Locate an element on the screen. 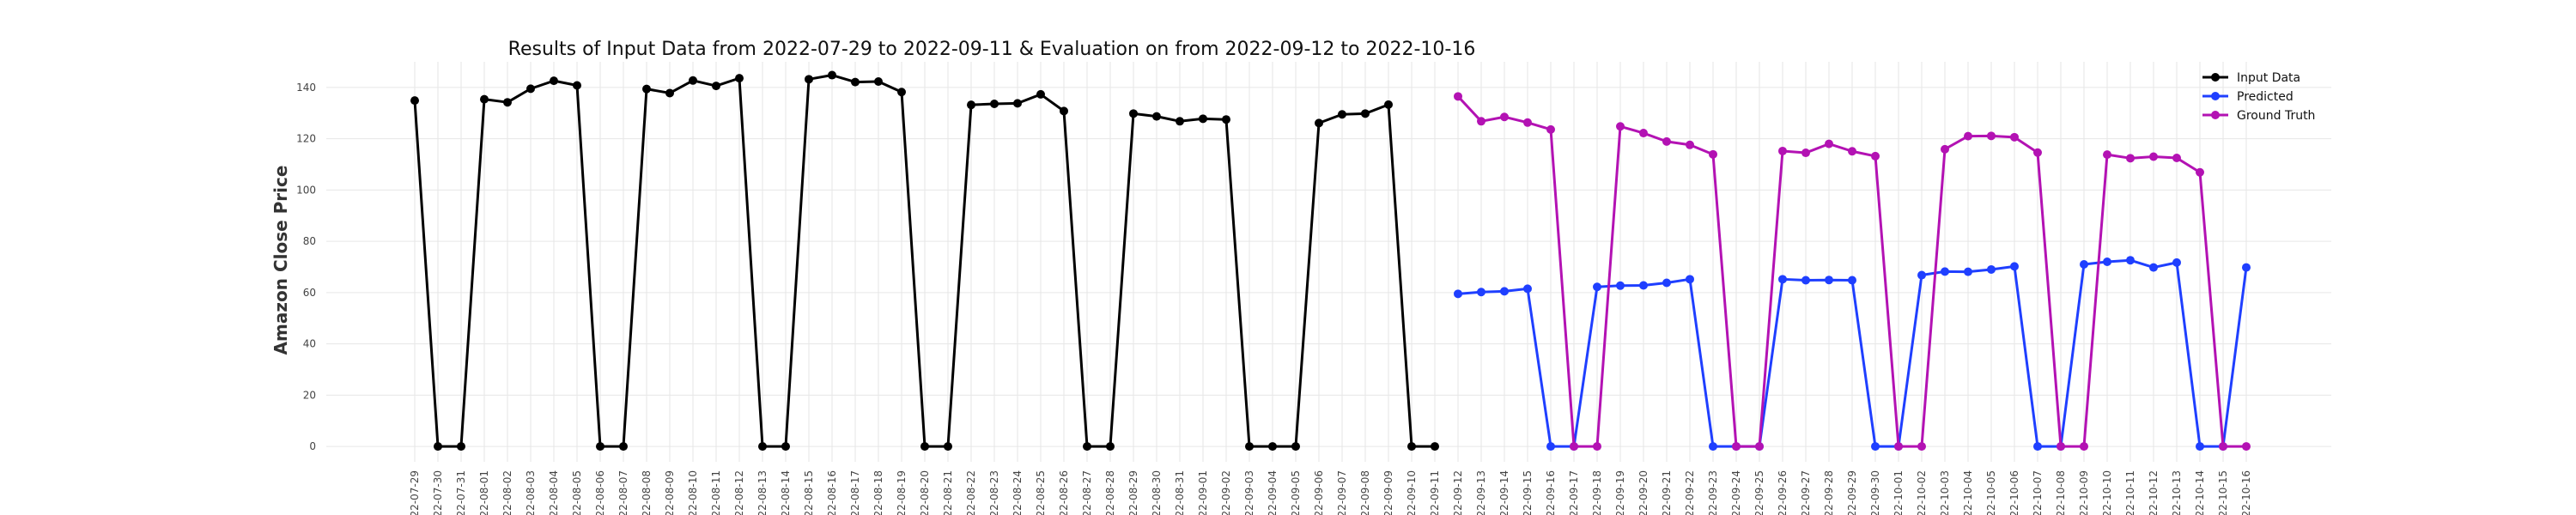 The width and height of the screenshot is (2576, 515). y-tick-label: 0 is located at coordinates (312, 446).